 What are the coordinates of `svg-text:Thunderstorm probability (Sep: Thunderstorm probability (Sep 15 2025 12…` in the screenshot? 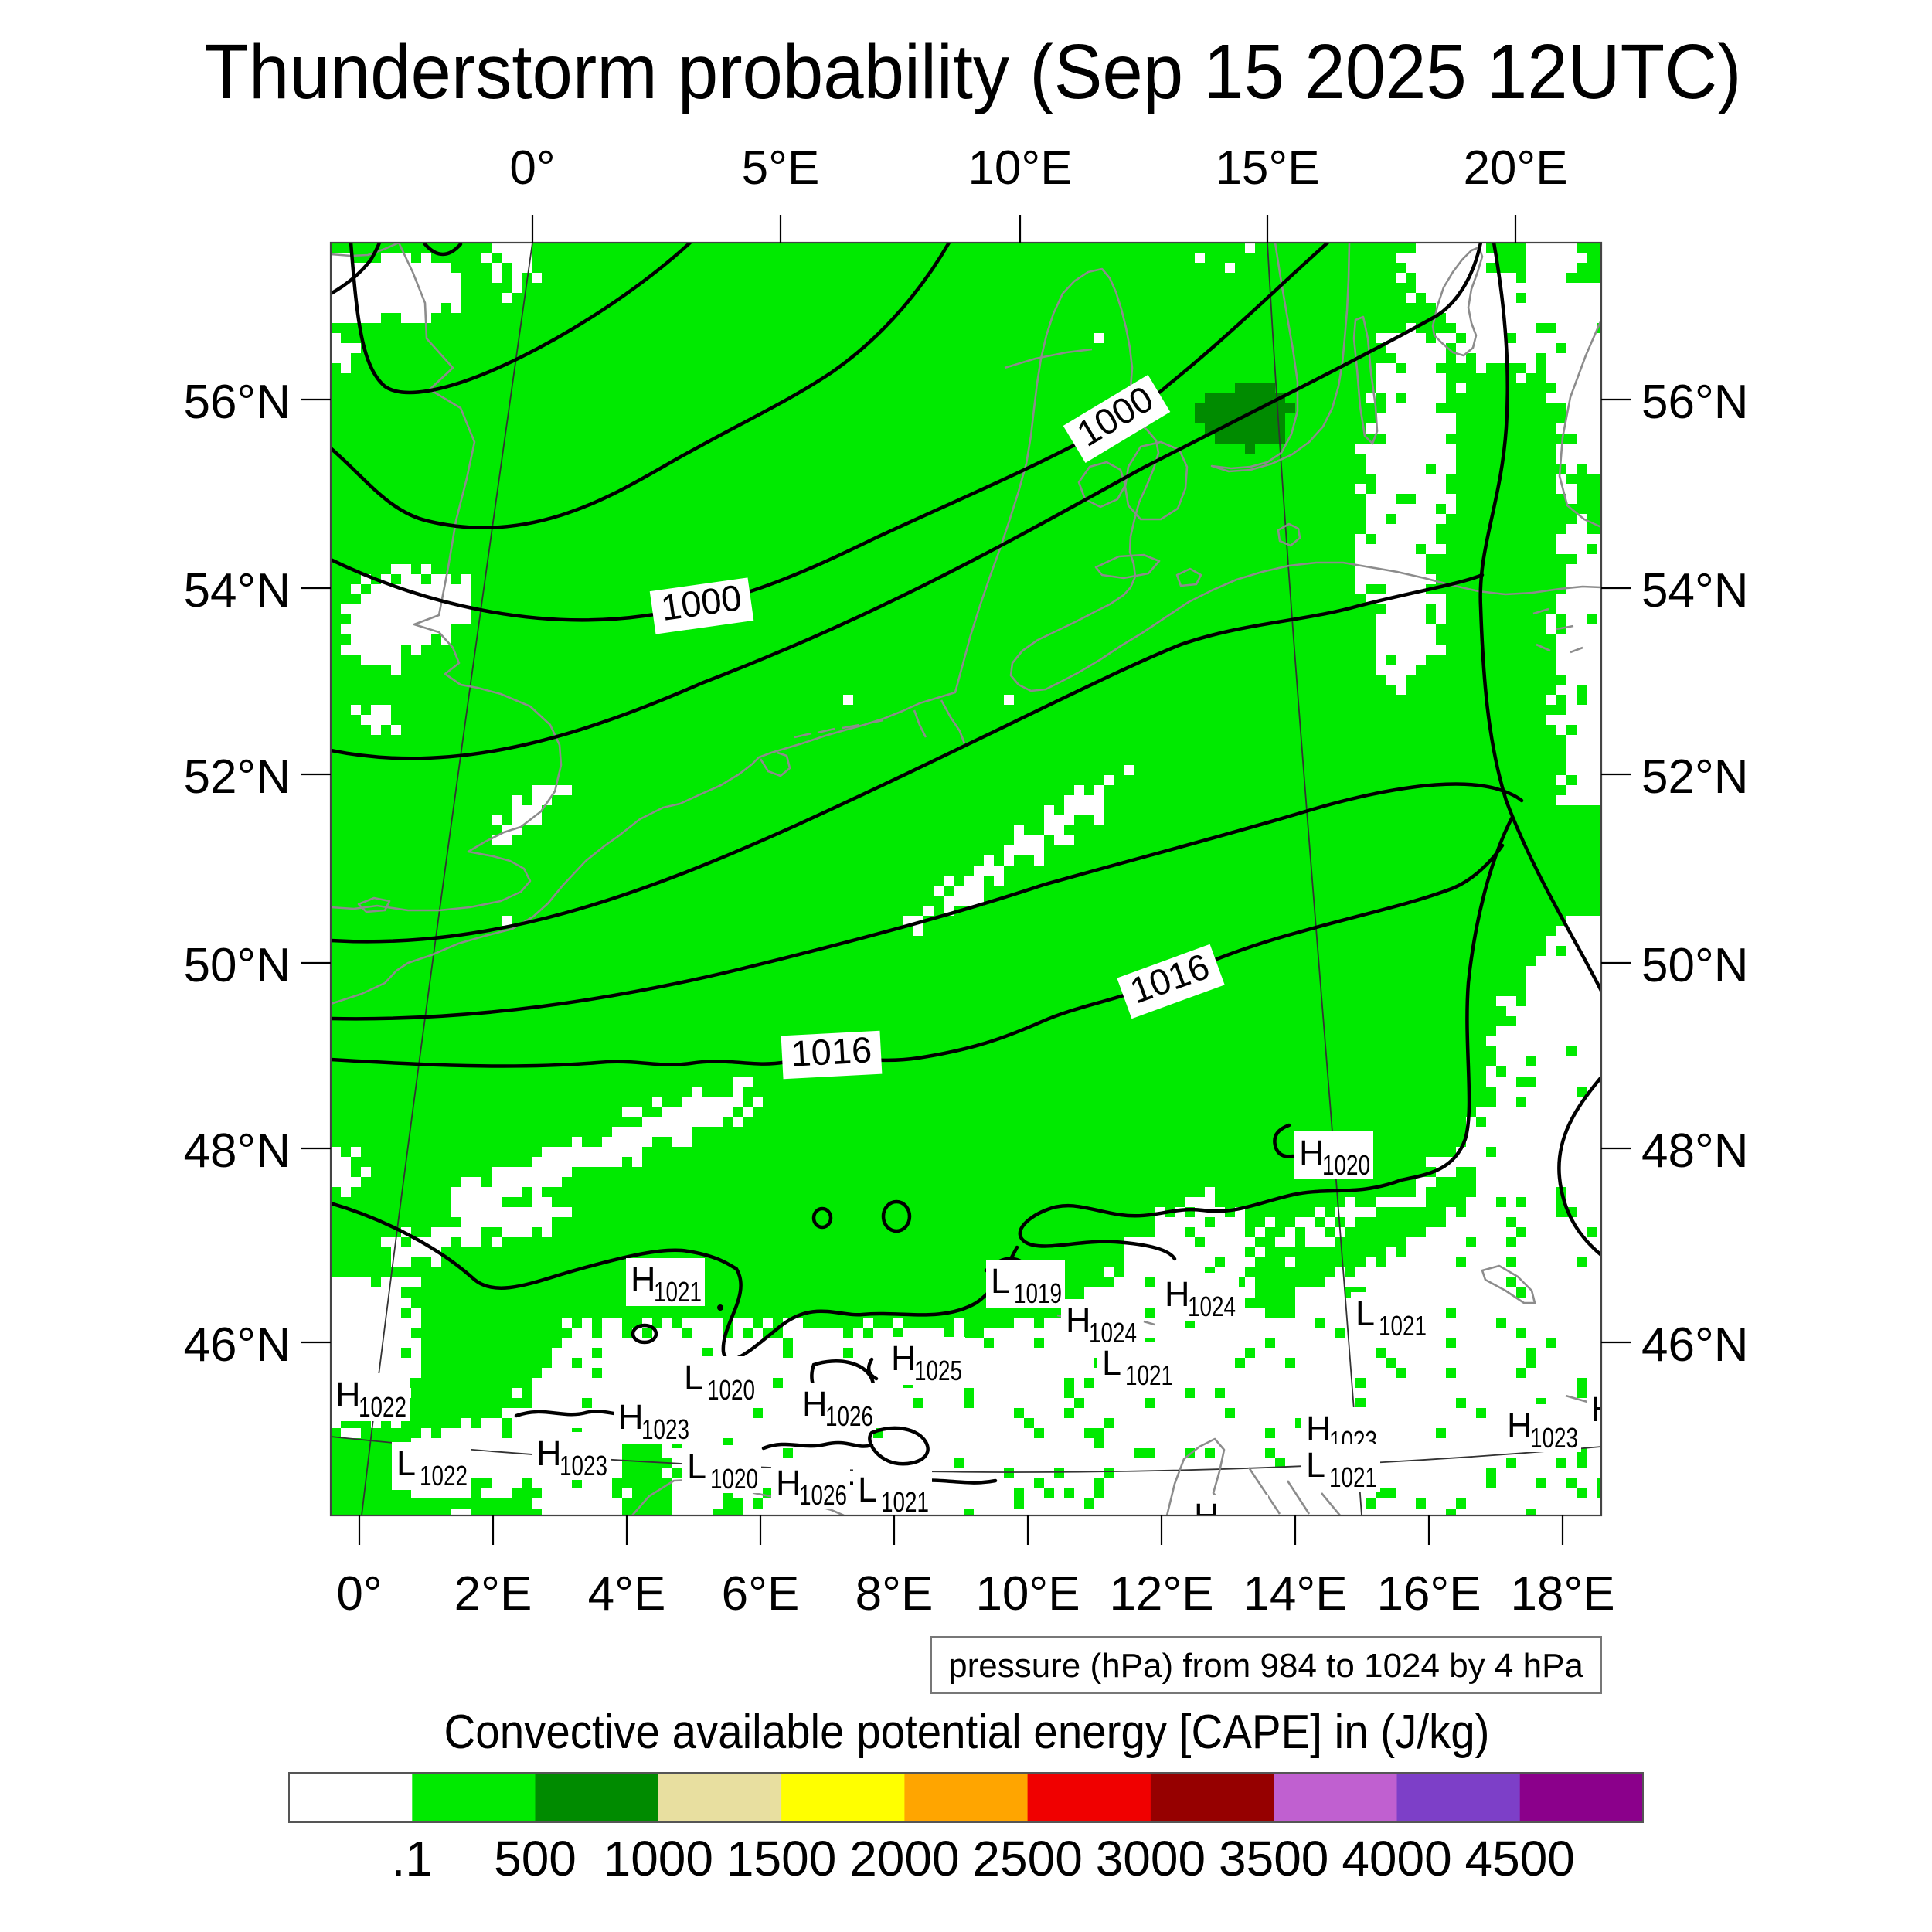 It's located at (974, 72).